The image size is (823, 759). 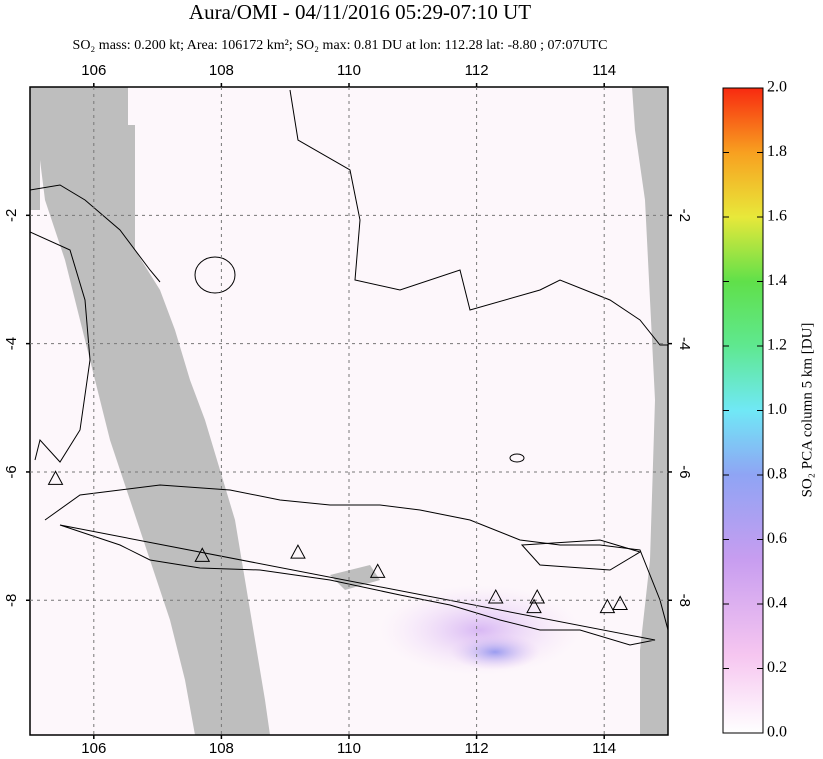 What do you see at coordinates (807, 410) in the screenshot?
I see `colorbar-label: SO₂ PCA column 5 km [DU]` at bounding box center [807, 410].